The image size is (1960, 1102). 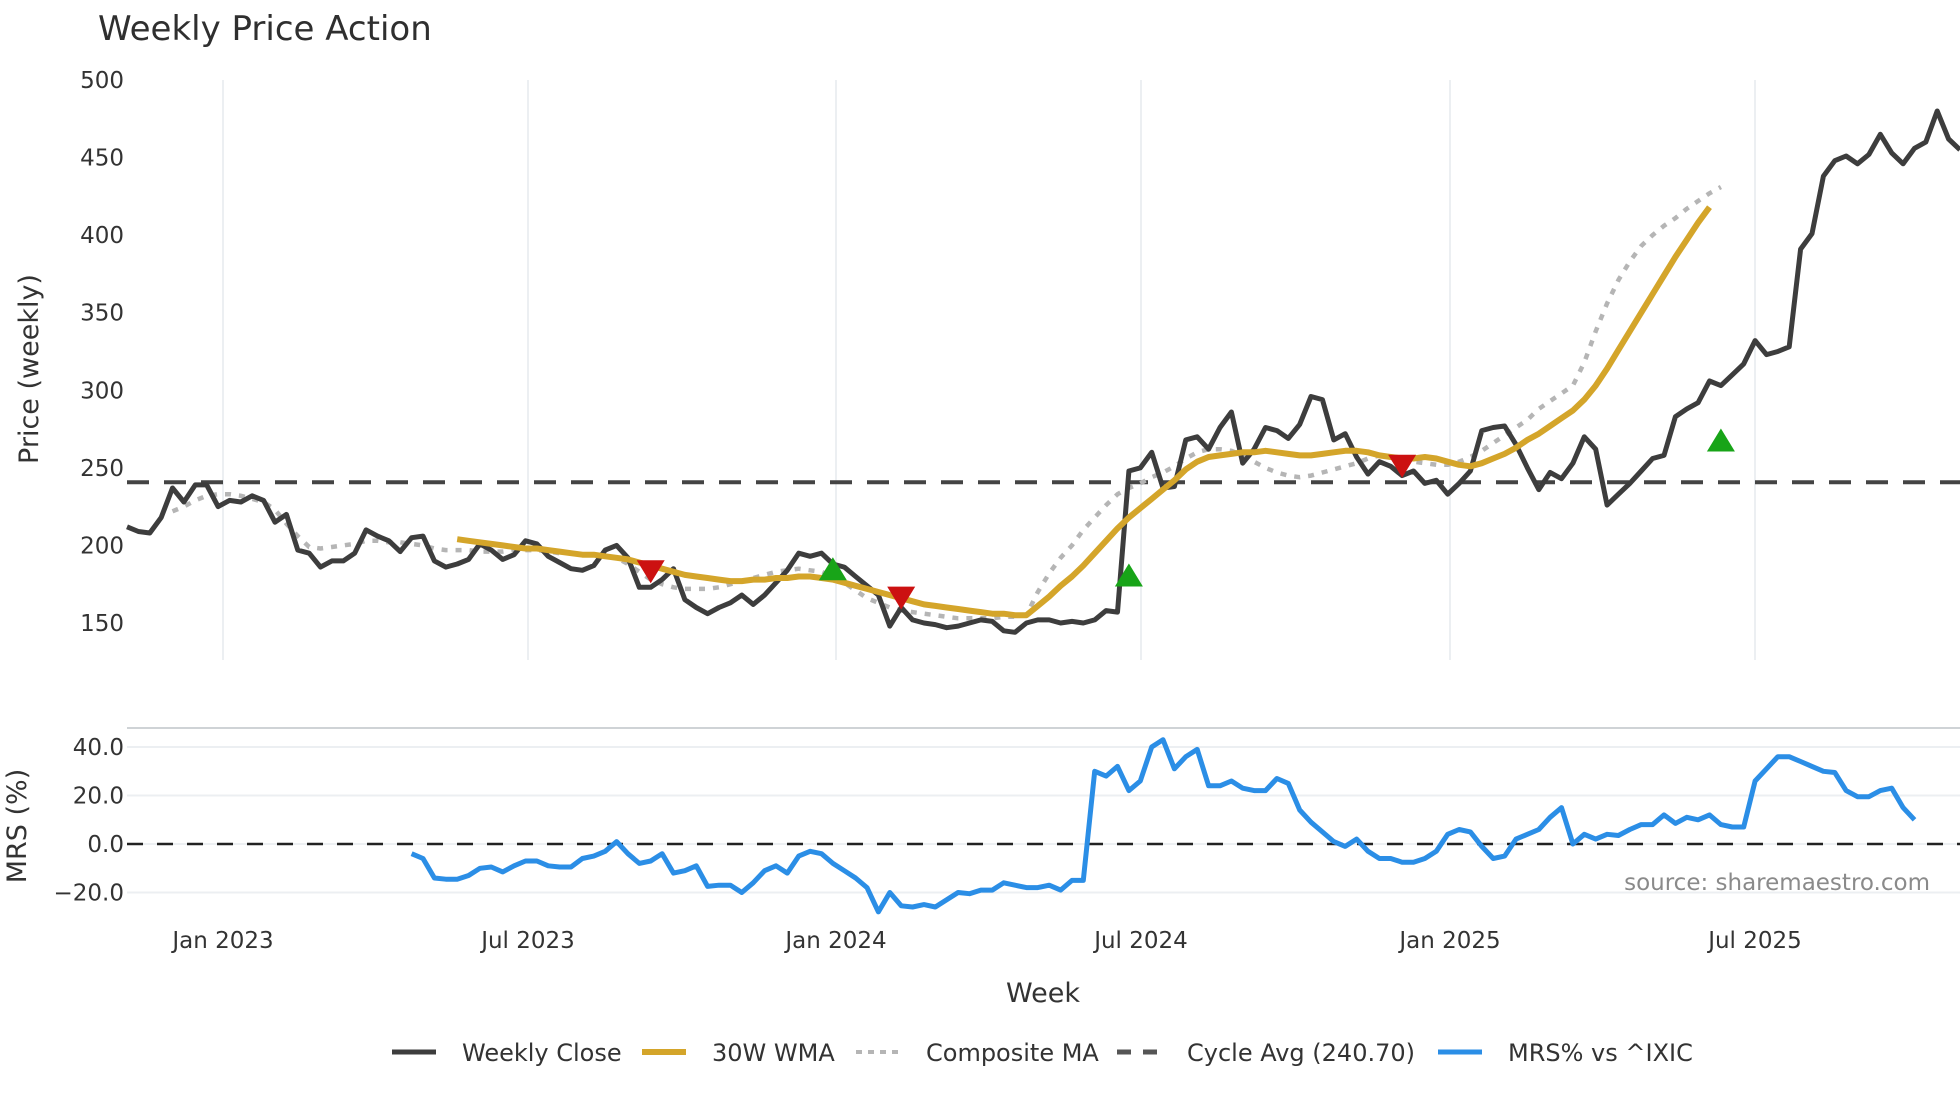 What do you see at coordinates (265, 29) in the screenshot?
I see `chart-title: Weekly Price Action` at bounding box center [265, 29].